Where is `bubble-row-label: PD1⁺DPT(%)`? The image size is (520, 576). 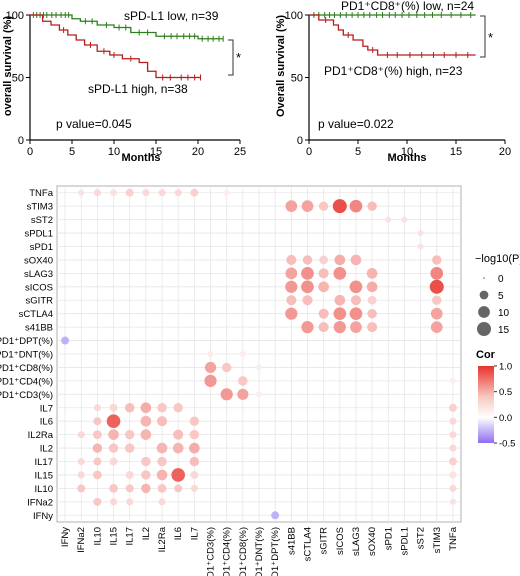
bubble-row-label: PD1⁺DPT(%) is located at coordinates (26, 341).